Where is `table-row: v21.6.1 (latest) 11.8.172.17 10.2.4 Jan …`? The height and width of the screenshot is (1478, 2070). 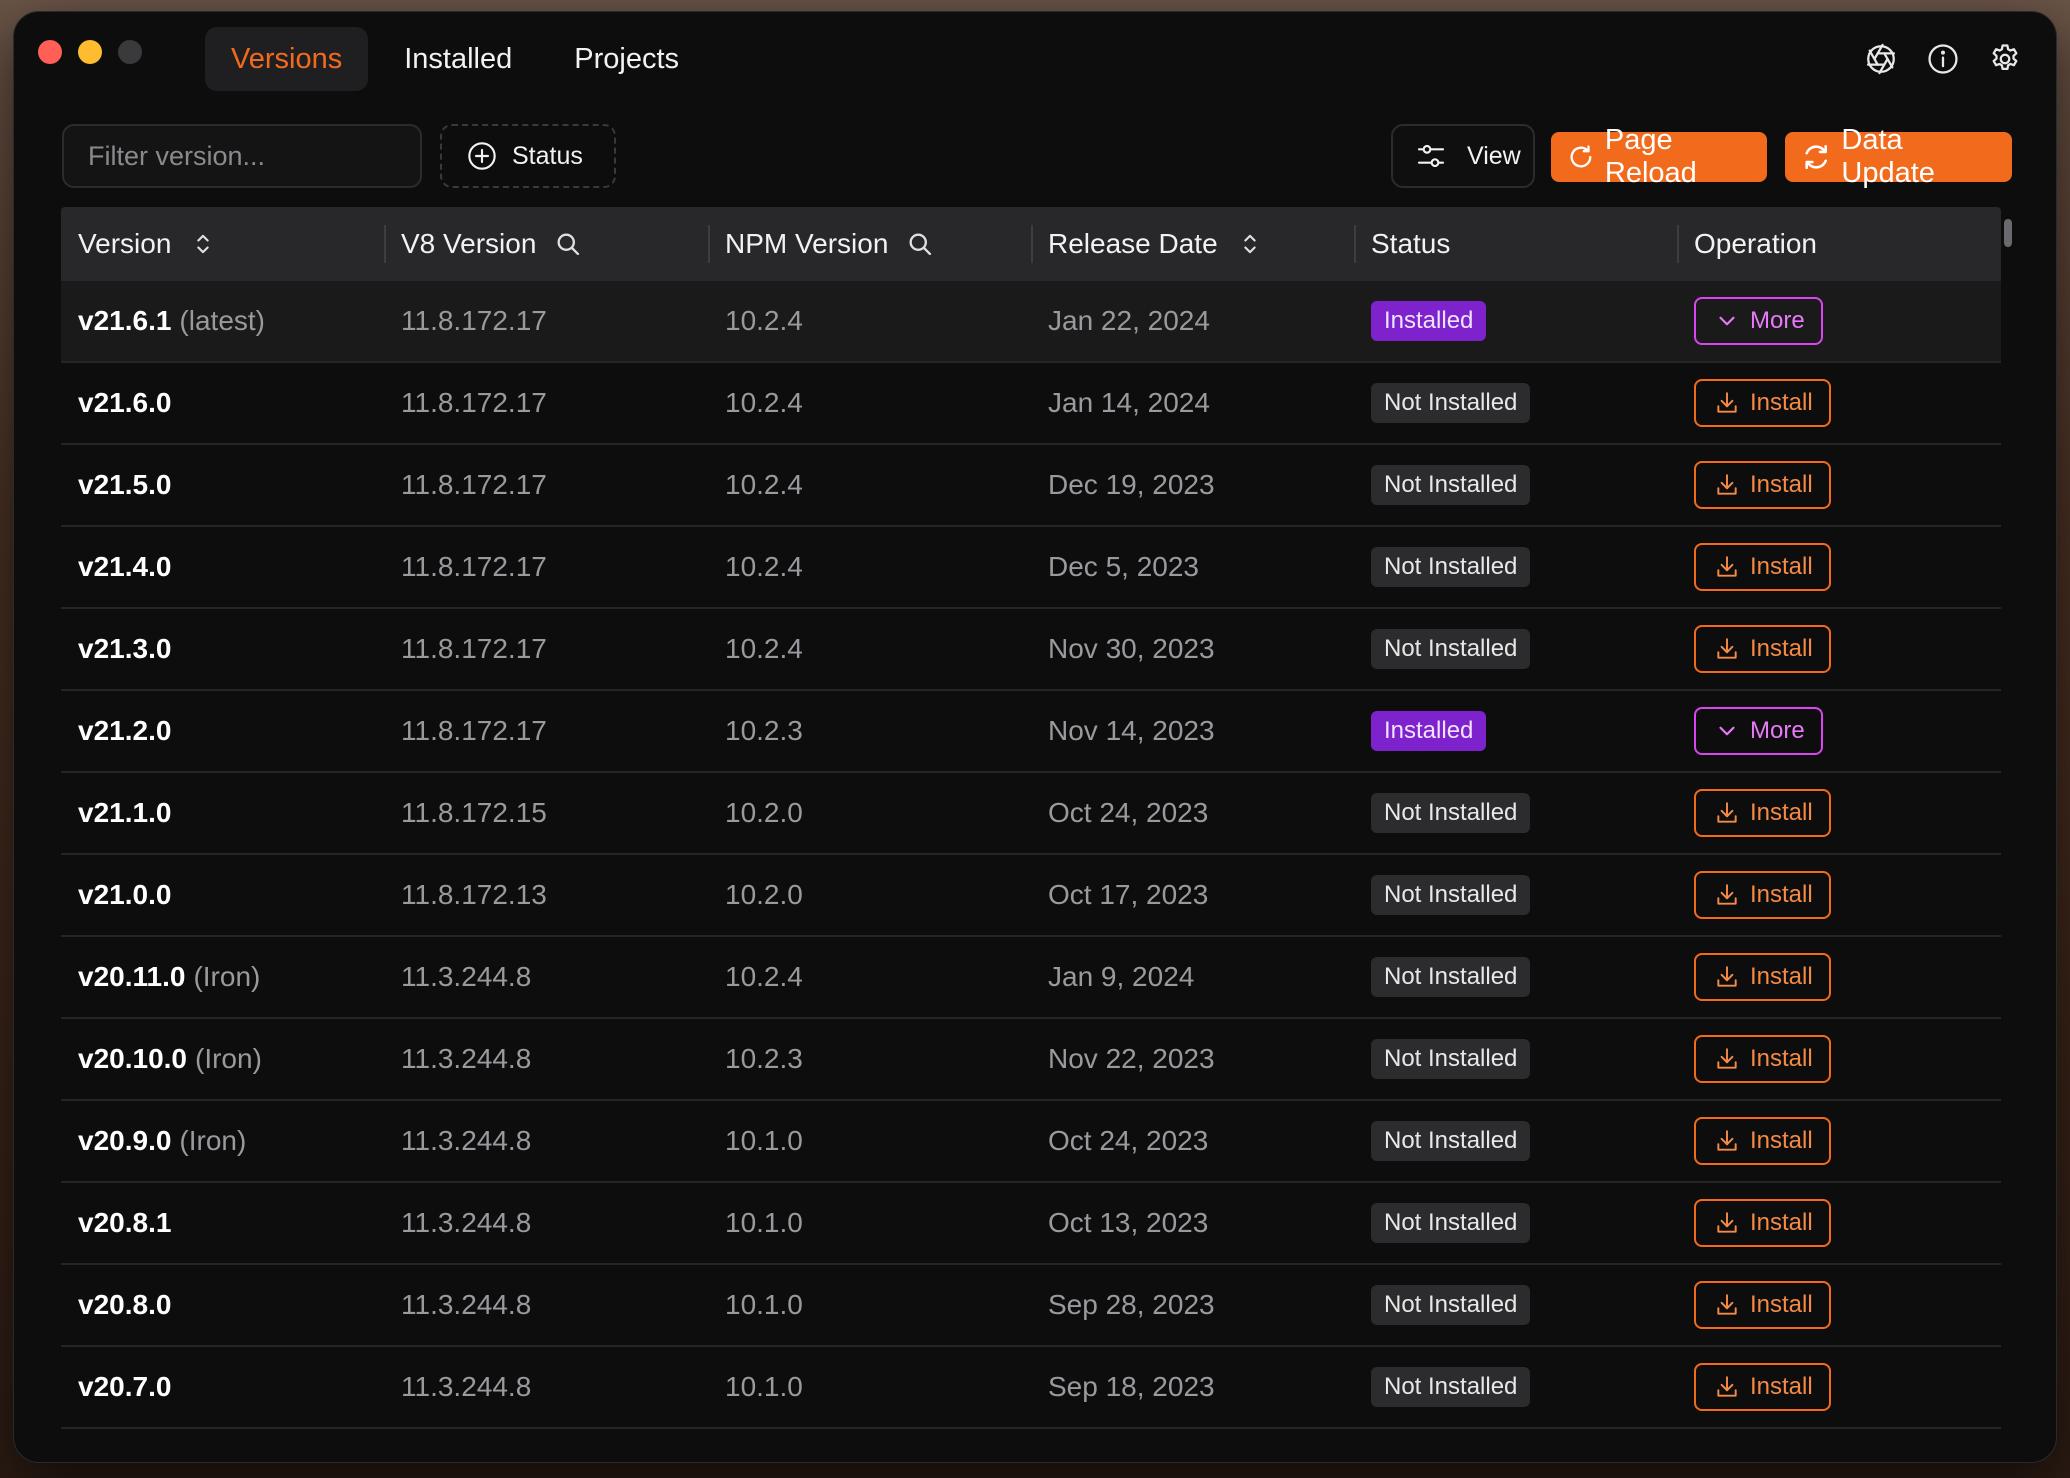 table-row: v21.6.1 (latest) 11.8.172.17 10.2.4 Jan … is located at coordinates (1031, 322).